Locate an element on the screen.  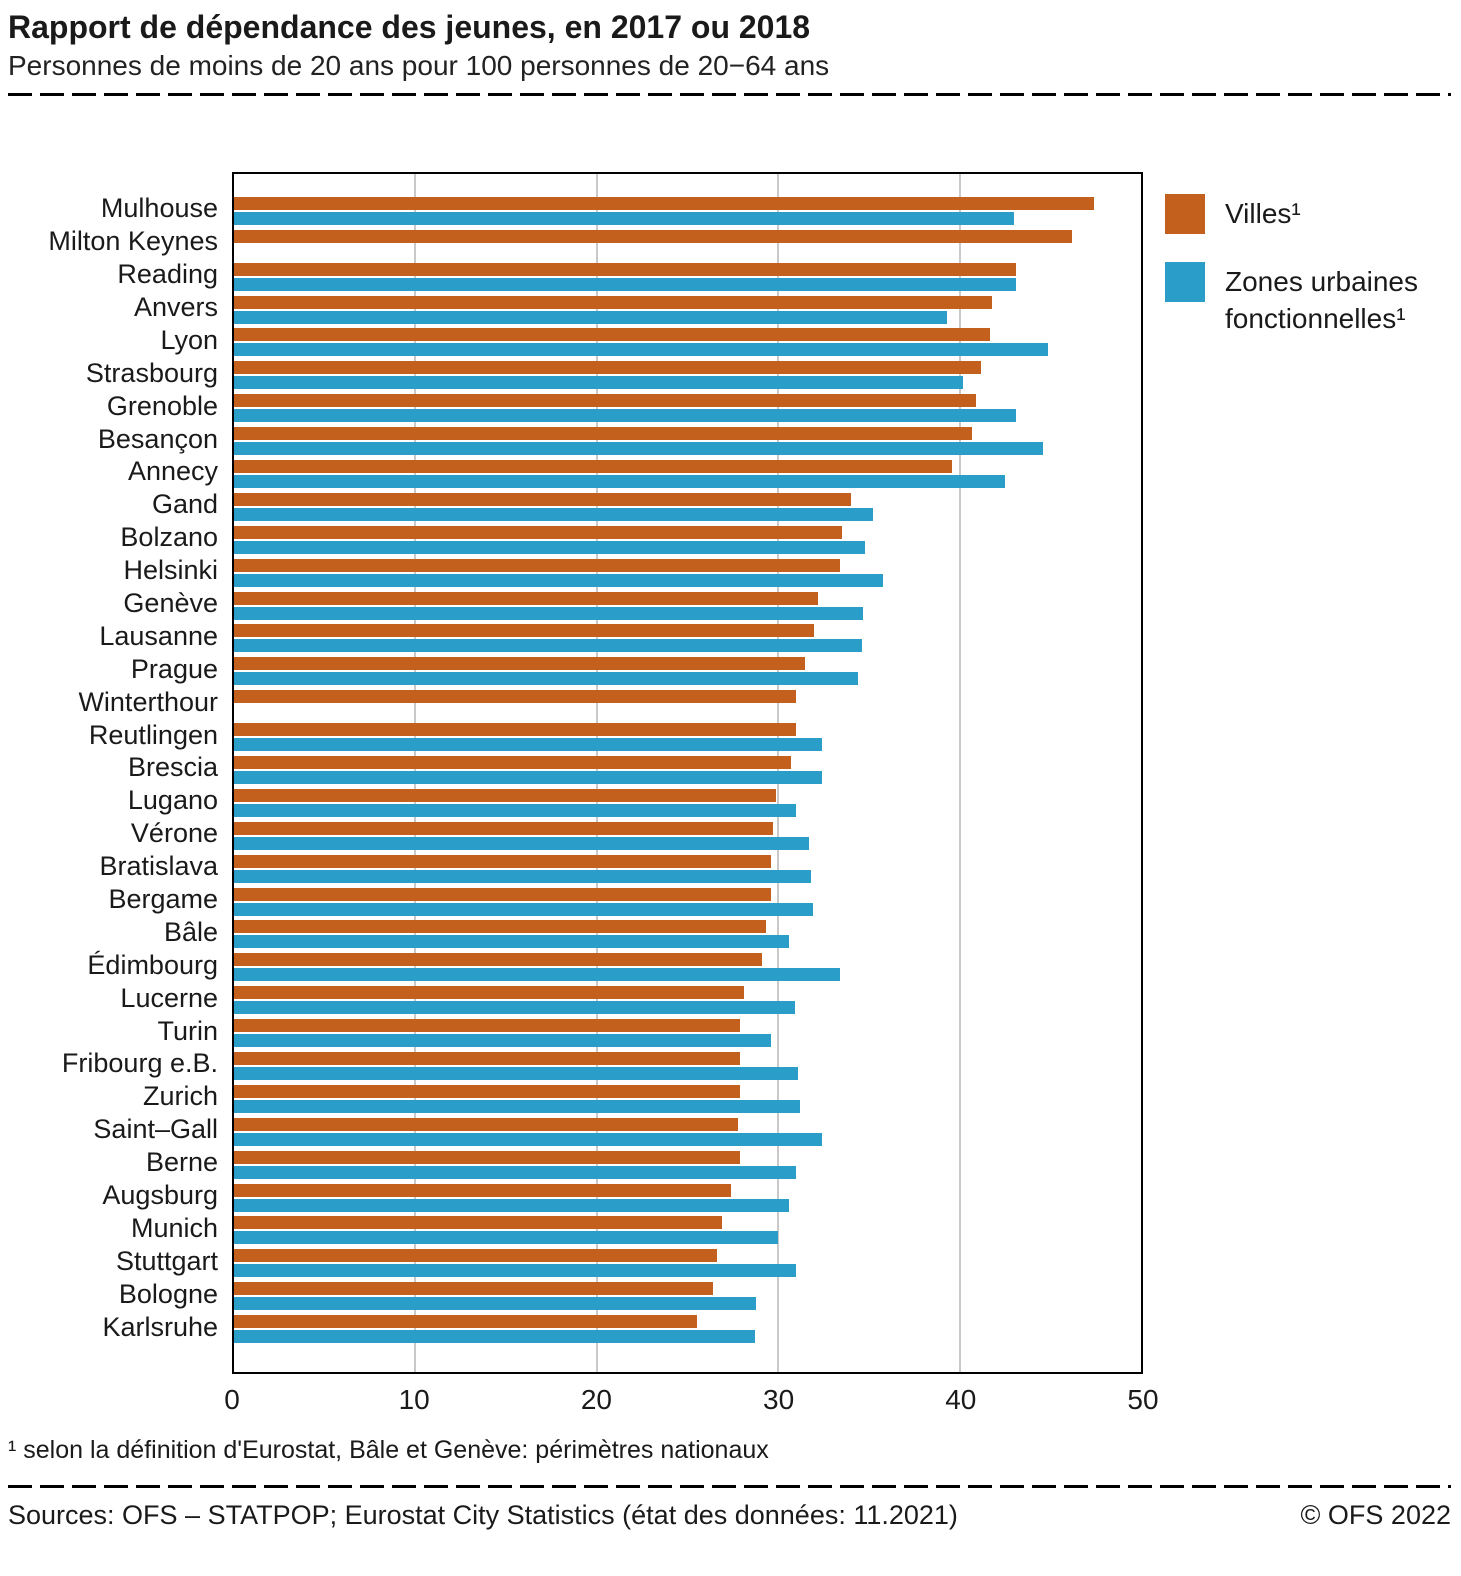
category-label: Vérone is located at coordinates (174, 833).